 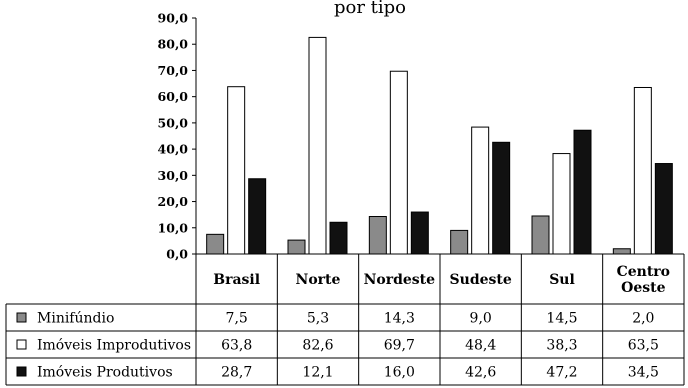 I want to click on y-tick-label: 60,0, so click(x=173, y=96).